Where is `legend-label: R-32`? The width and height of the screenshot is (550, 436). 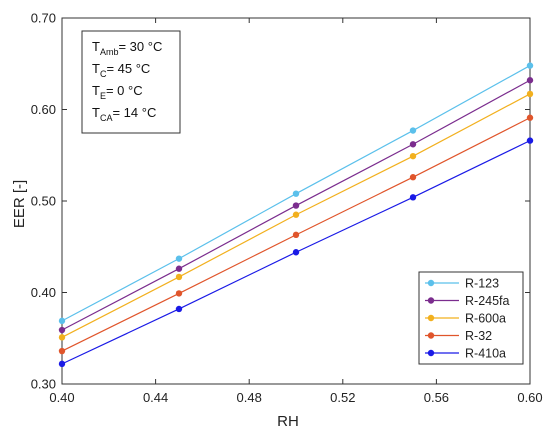
legend-label: R-32 is located at coordinates (478, 336).